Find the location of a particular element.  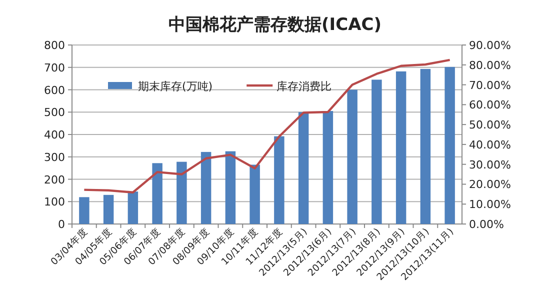

y2tick: 10.00% is located at coordinates (490, 205).